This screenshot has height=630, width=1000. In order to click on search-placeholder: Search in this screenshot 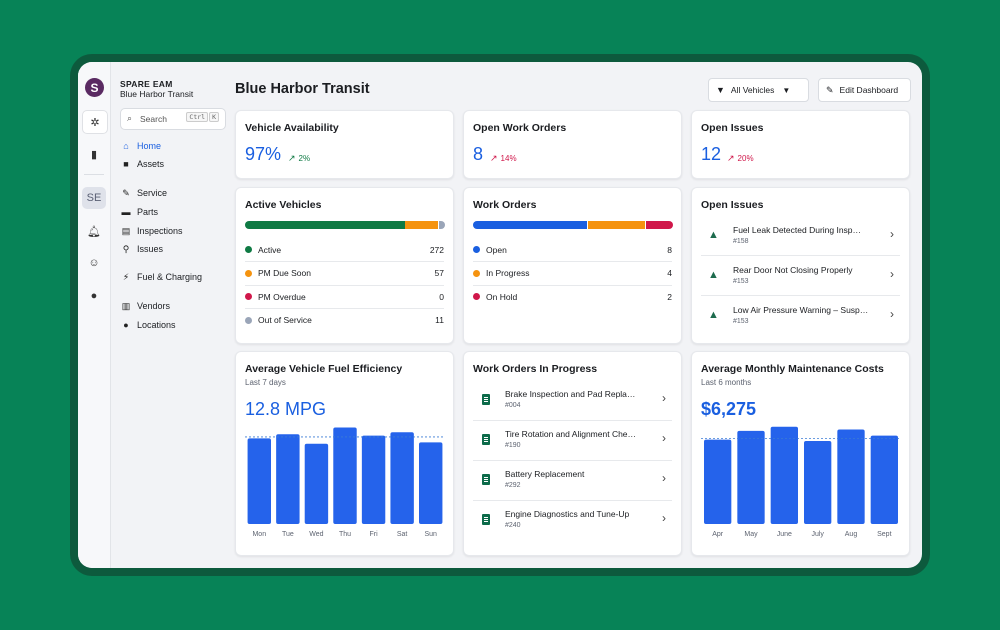, I will do `click(153, 119)`.